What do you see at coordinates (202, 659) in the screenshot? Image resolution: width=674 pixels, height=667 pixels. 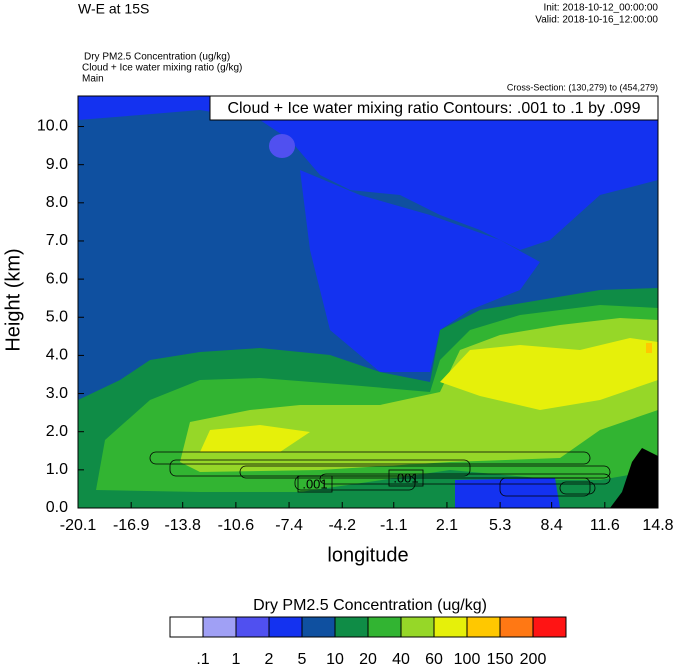 I see `colorbar-label: .1` at bounding box center [202, 659].